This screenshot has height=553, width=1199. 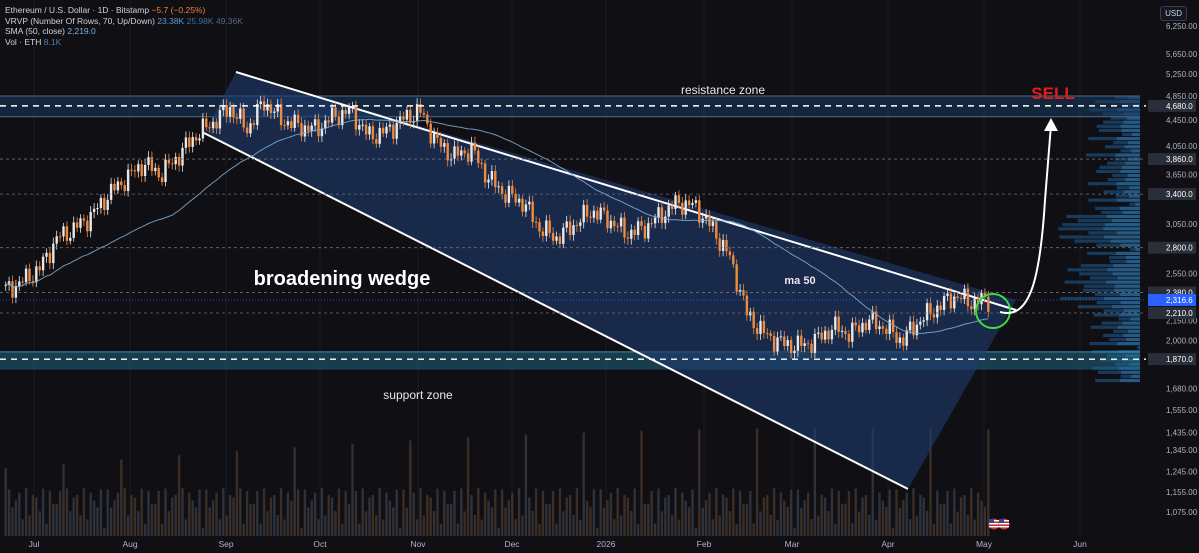 I want to click on currency-button: USD, so click(x=1173, y=13).